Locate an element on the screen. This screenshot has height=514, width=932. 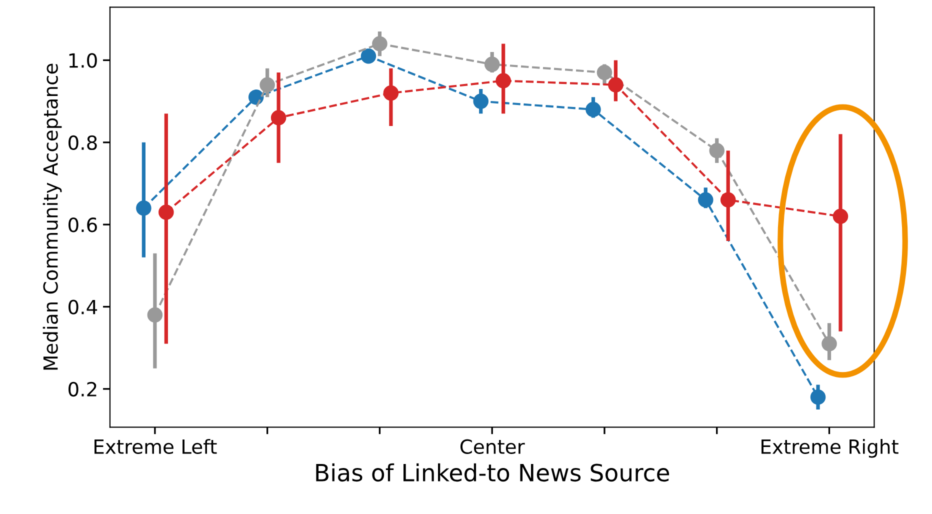
x-tick-label: Extreme Left is located at coordinates (155, 446).